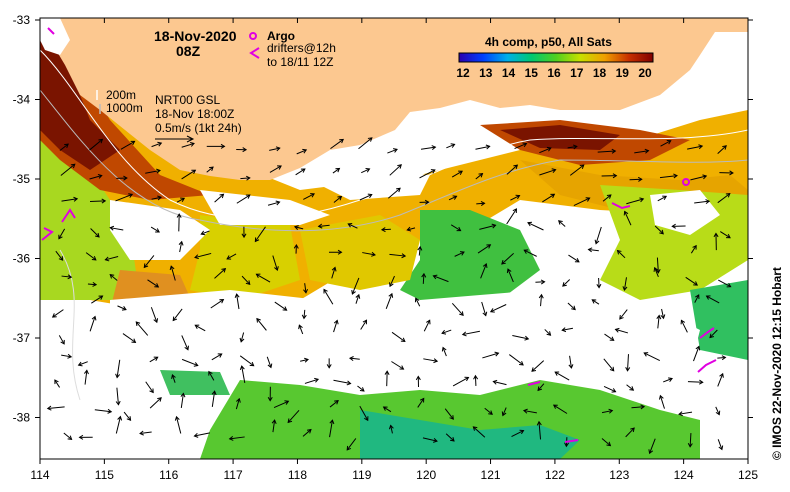  I want to click on colorbar, so click(556, 57).